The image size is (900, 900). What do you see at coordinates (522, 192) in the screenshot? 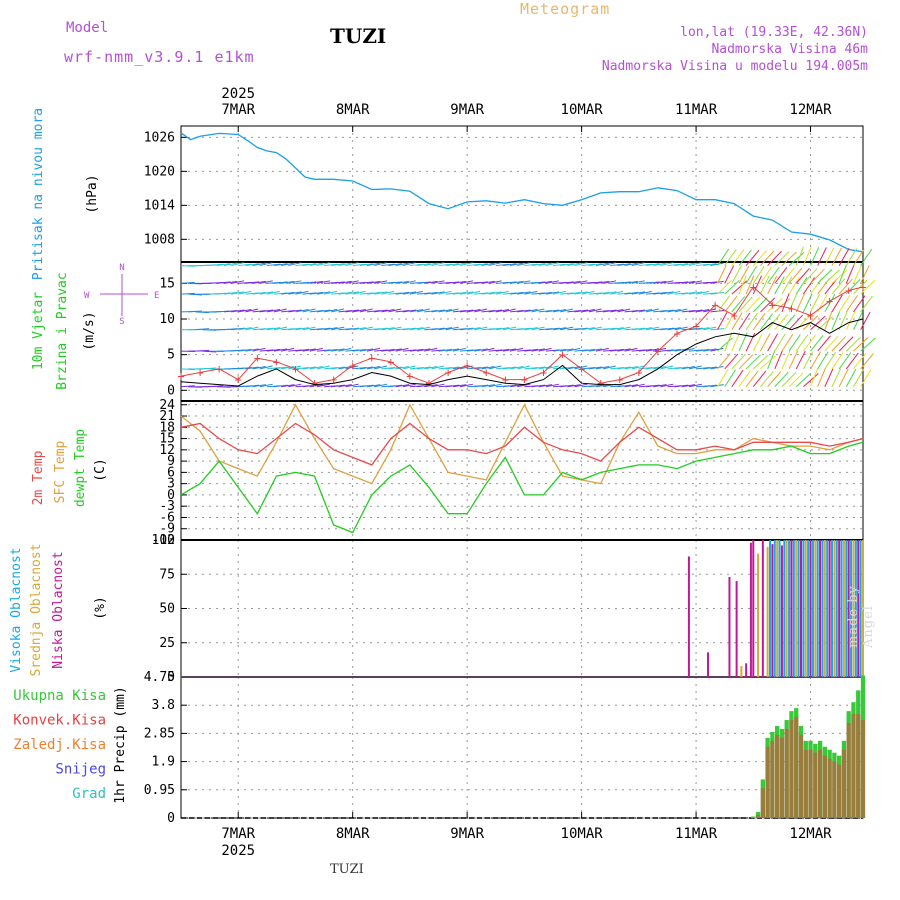
I see `pressure-line` at bounding box center [522, 192].